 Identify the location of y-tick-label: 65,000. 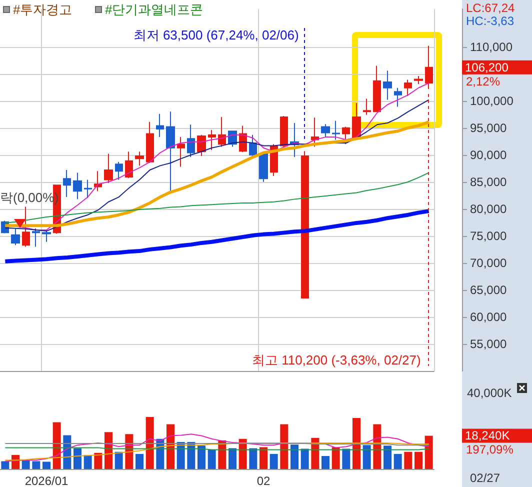
(489, 289).